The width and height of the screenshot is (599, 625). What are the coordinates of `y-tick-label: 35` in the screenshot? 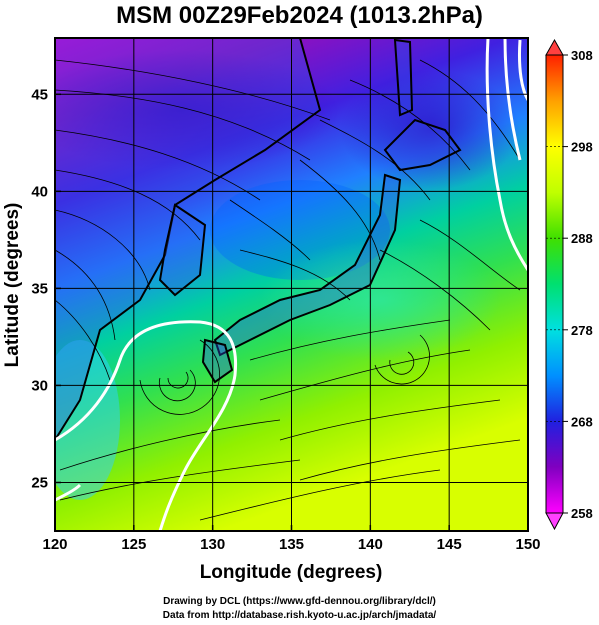 It's located at (39, 288).